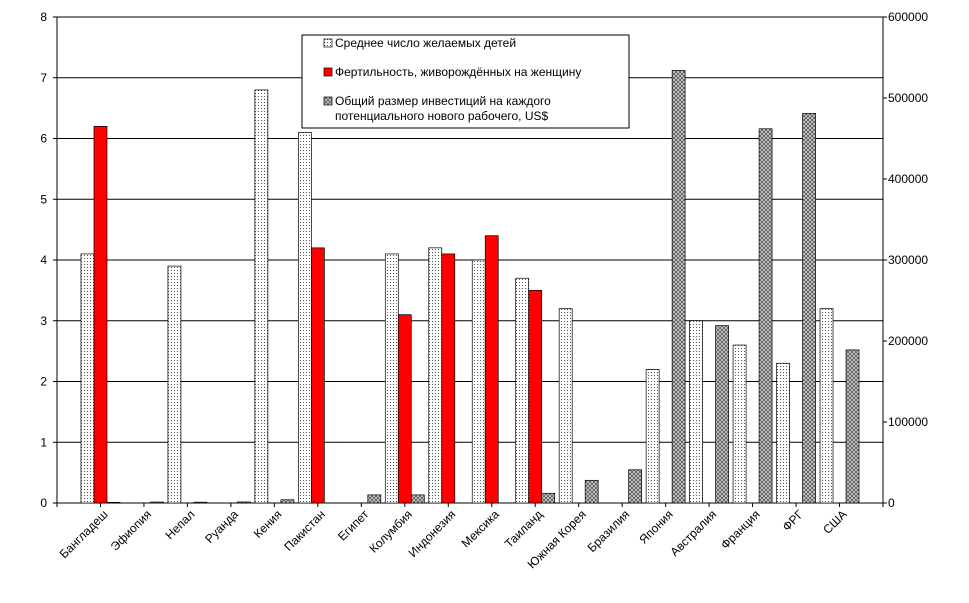 The width and height of the screenshot is (969, 603). I want to click on y2-tick-label: 400000, so click(908, 179).